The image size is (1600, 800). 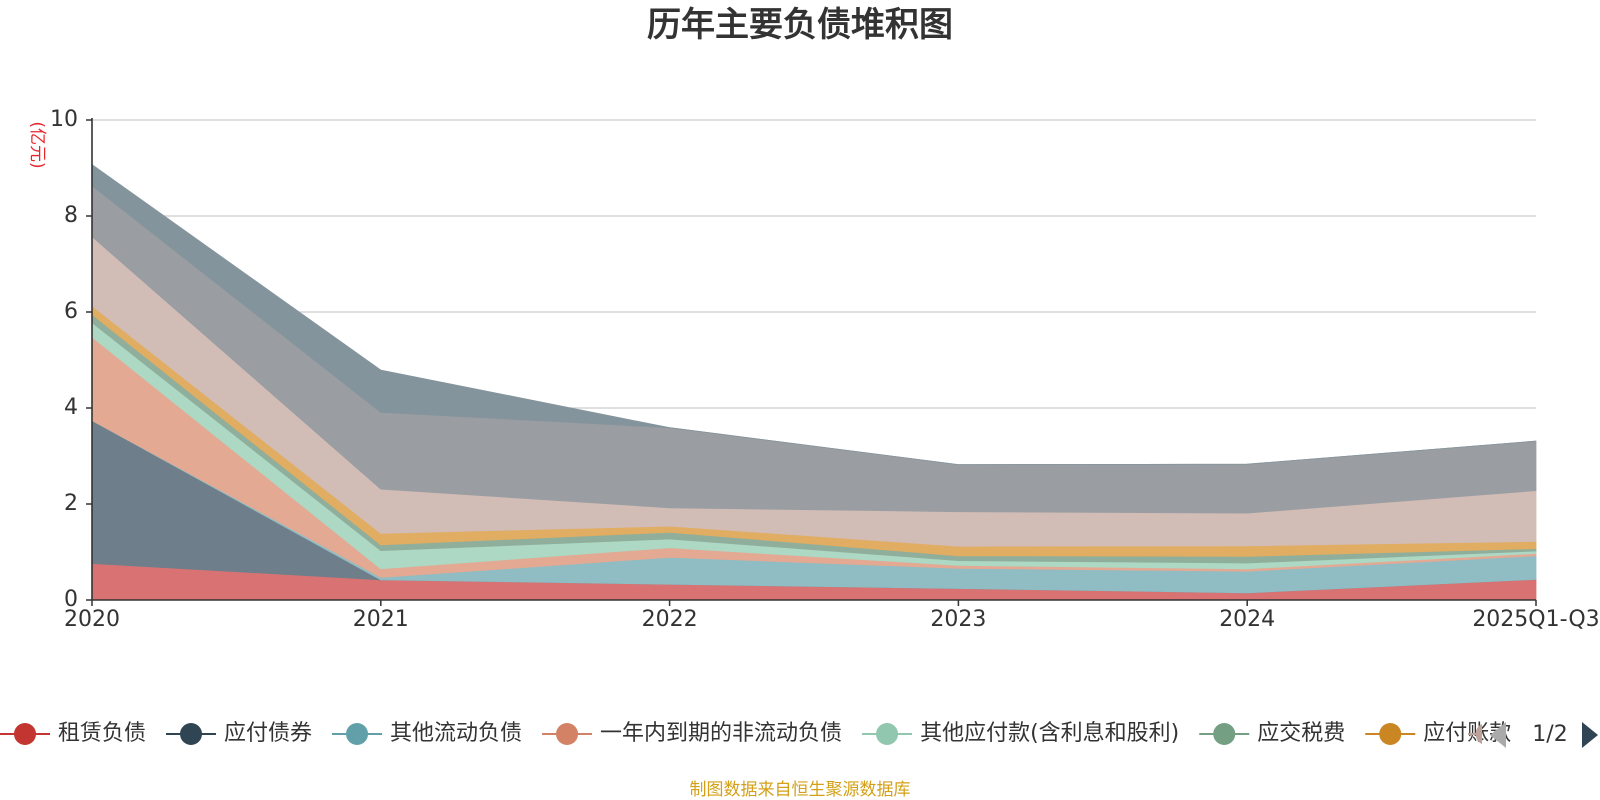 What do you see at coordinates (71, 311) in the screenshot?
I see `y-tick-label: 6` at bounding box center [71, 311].